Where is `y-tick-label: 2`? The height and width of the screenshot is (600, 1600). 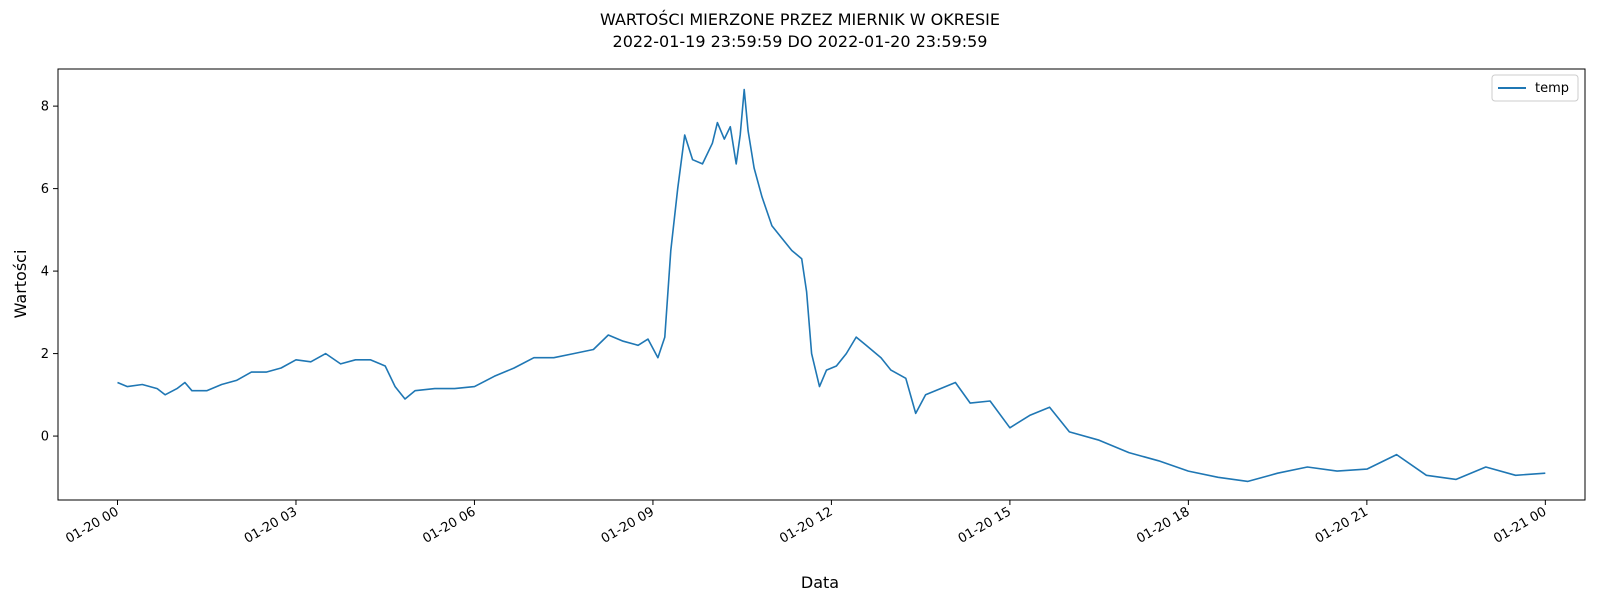
y-tick-label: 2 is located at coordinates (45, 354).